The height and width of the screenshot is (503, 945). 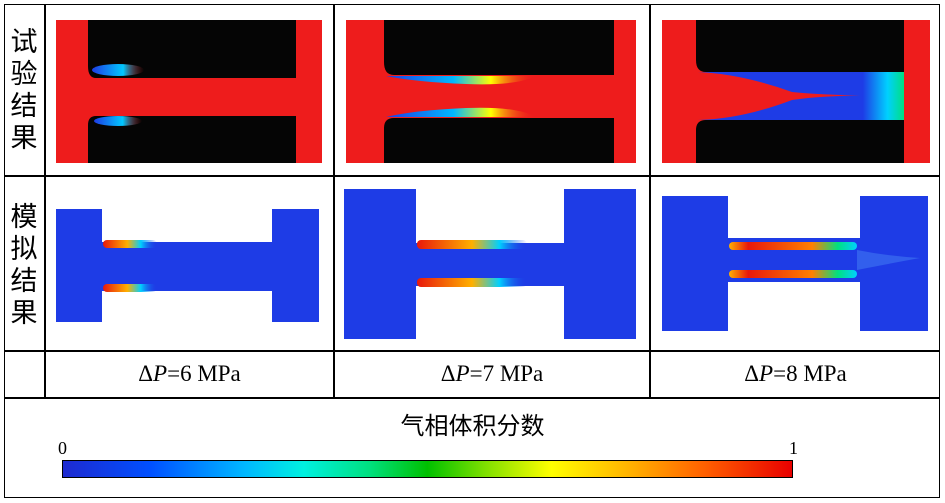 What do you see at coordinates (472, 426) in the screenshot?
I see `colorbar-title: 气相体积分数` at bounding box center [472, 426].